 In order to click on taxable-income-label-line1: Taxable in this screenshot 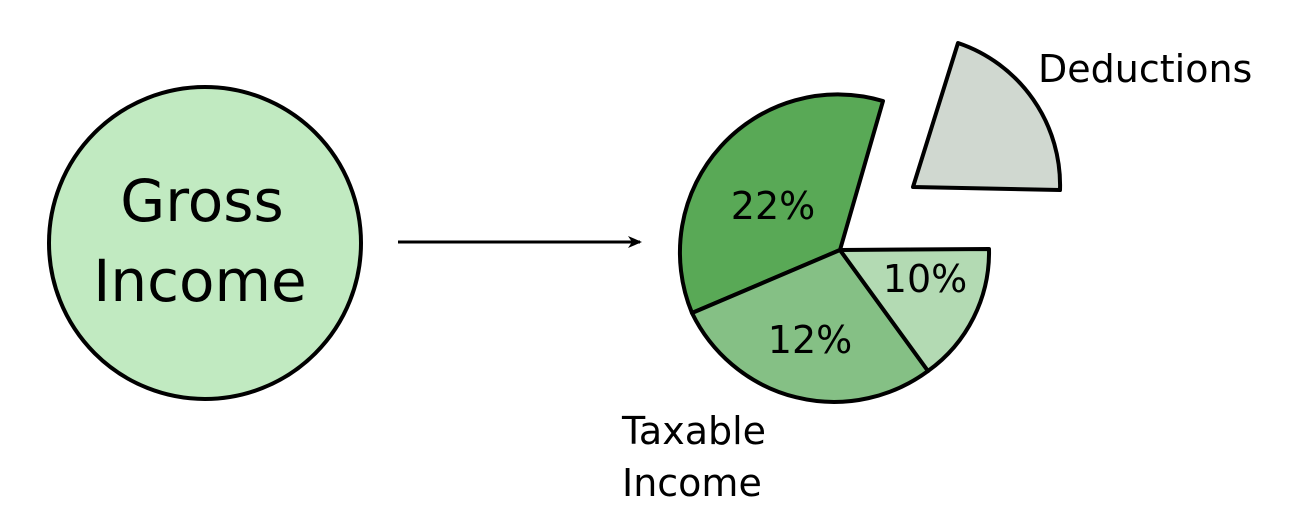, I will do `click(693, 431)`.